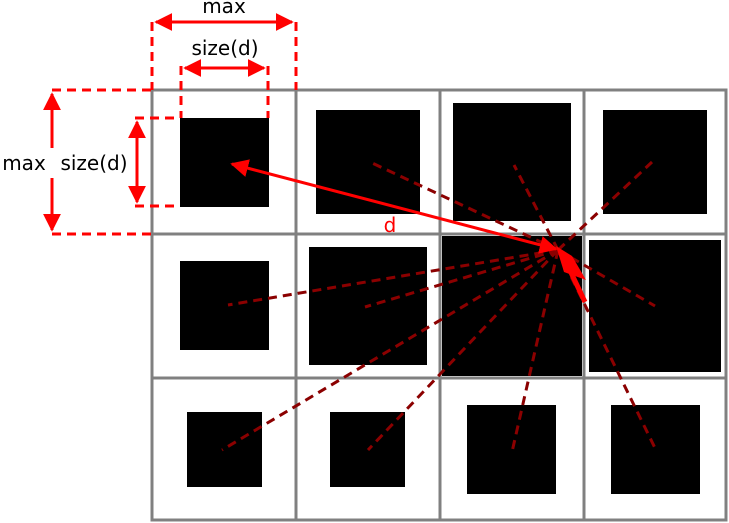  I want to click on grid-cell, so click(655, 449).